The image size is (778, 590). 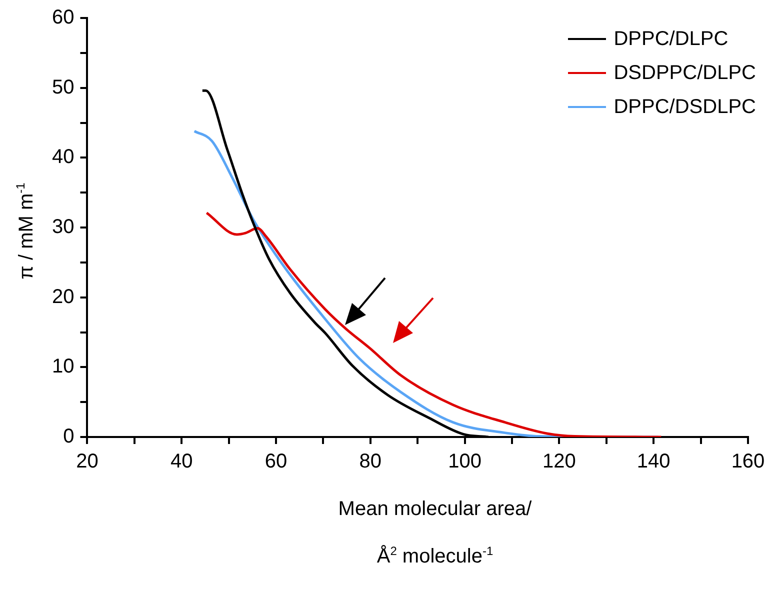 I want to click on legend-label: DSDPPC/DLPC, so click(x=685, y=73).